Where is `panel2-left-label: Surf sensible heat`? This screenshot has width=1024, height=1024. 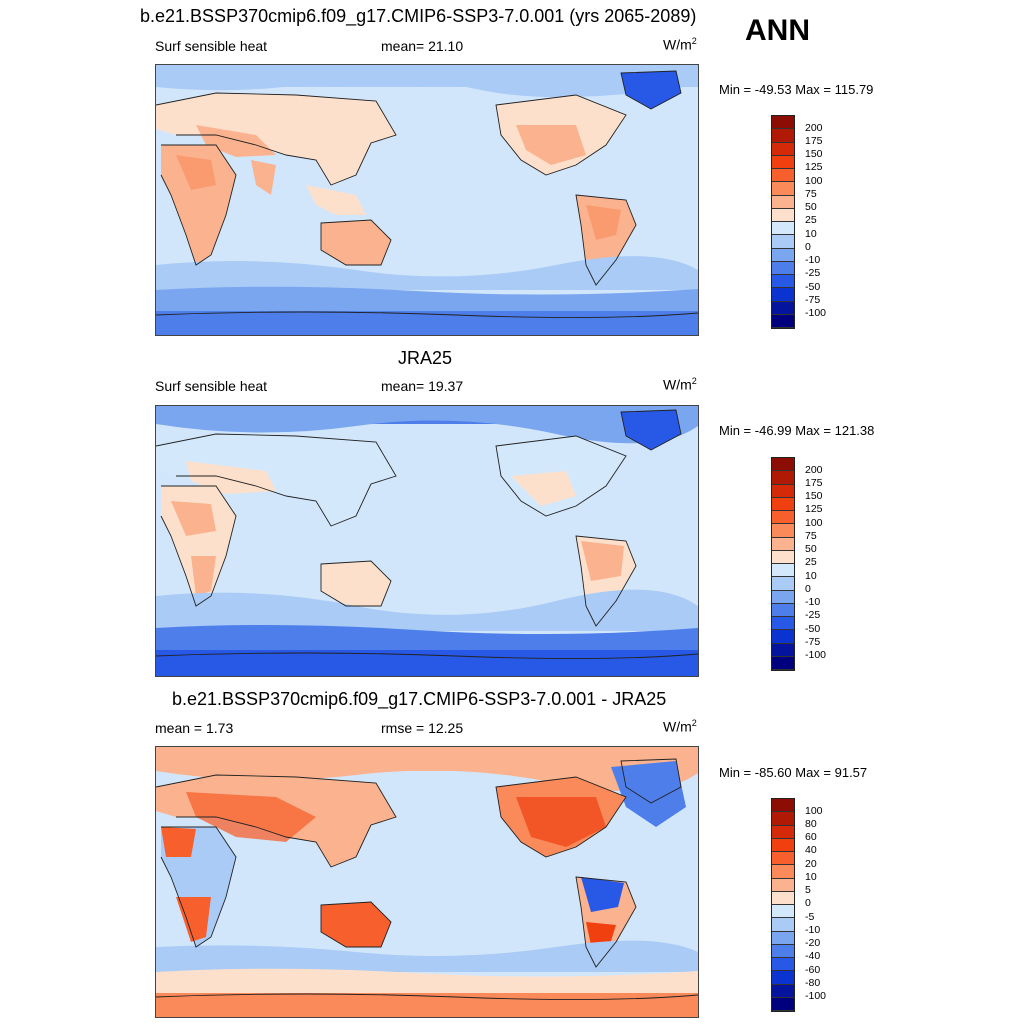
panel2-left-label: Surf sensible heat is located at coordinates (211, 386).